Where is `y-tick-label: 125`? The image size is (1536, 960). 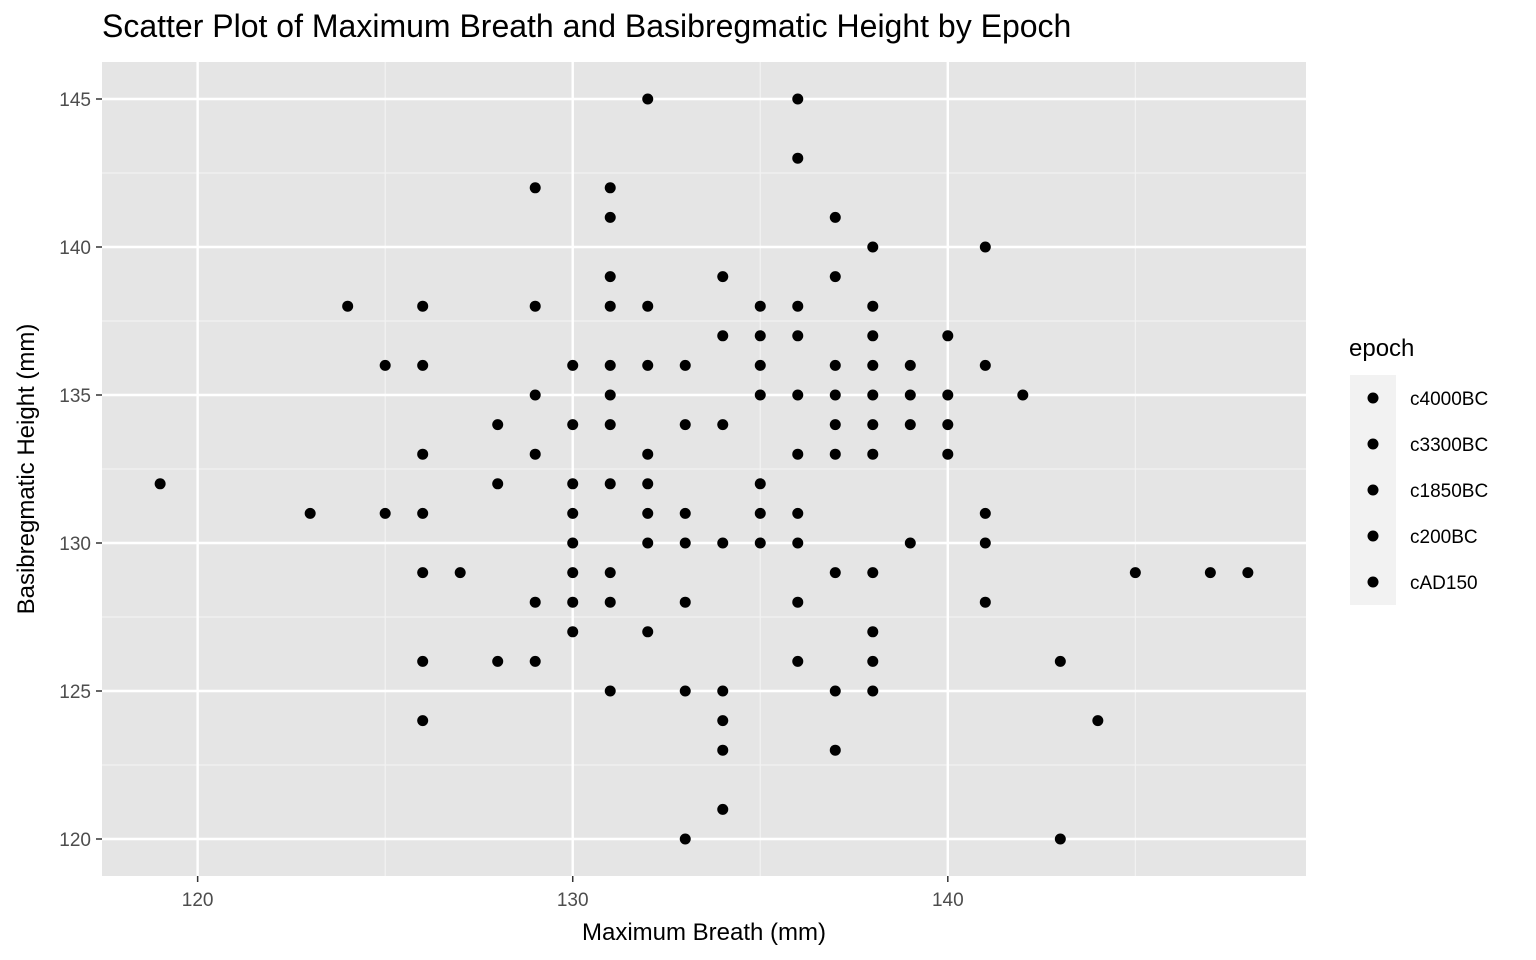
y-tick-label: 125 is located at coordinates (75, 692).